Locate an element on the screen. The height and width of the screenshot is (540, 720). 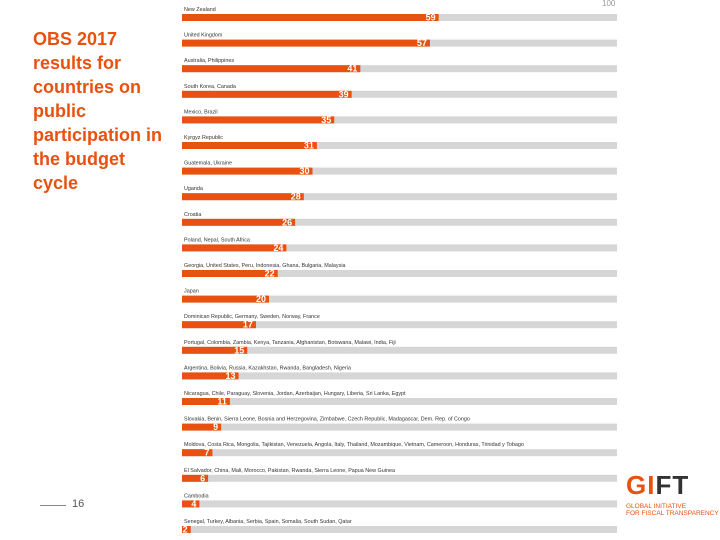
bar-value-label: 20 is located at coordinates (261, 299).